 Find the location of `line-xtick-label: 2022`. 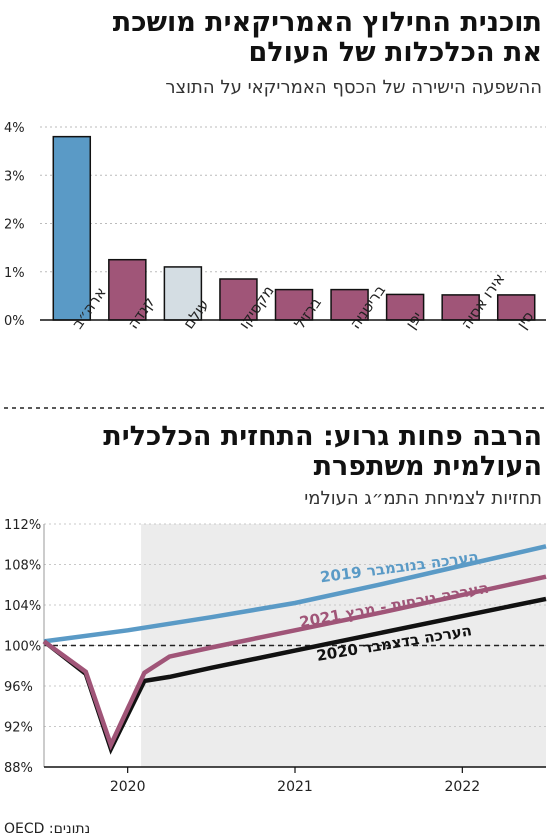

line-xtick-label: 2022 is located at coordinates (463, 787).